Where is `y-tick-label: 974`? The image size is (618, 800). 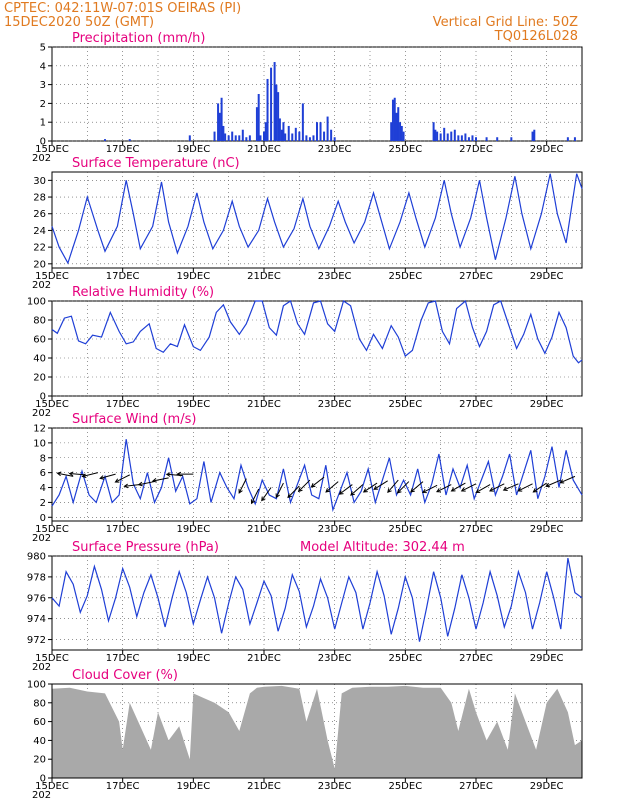 y-tick-label: 974 is located at coordinates (36, 619).